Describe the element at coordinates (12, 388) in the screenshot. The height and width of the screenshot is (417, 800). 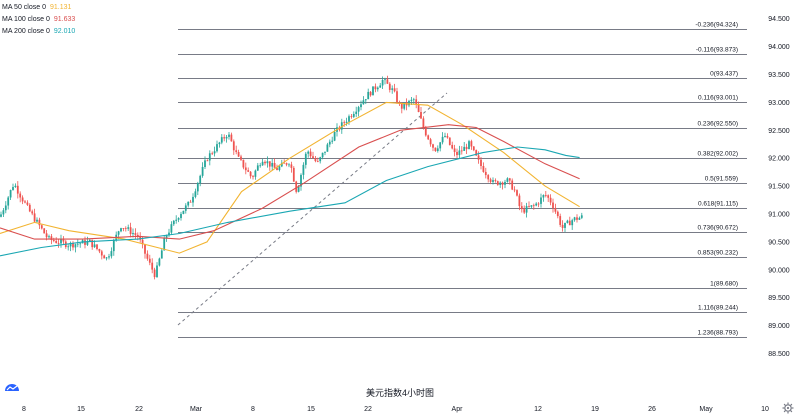
I see `tradingview-logo-icon` at that location.